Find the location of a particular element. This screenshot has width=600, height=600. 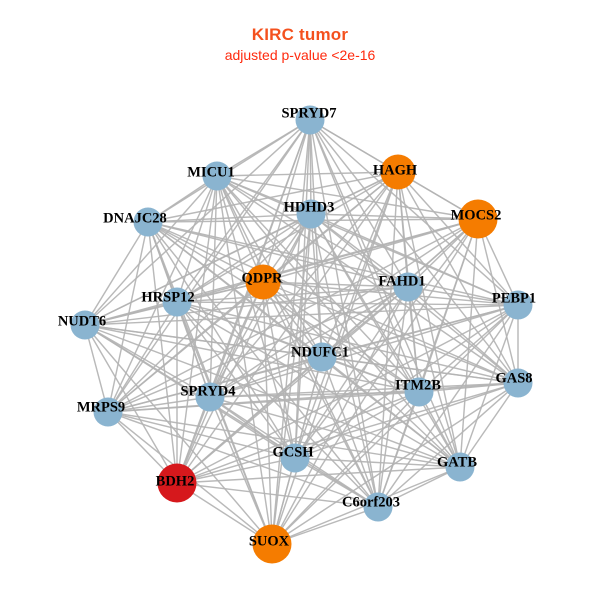

network-node-label-micu1: MICU1 is located at coordinates (211, 172).